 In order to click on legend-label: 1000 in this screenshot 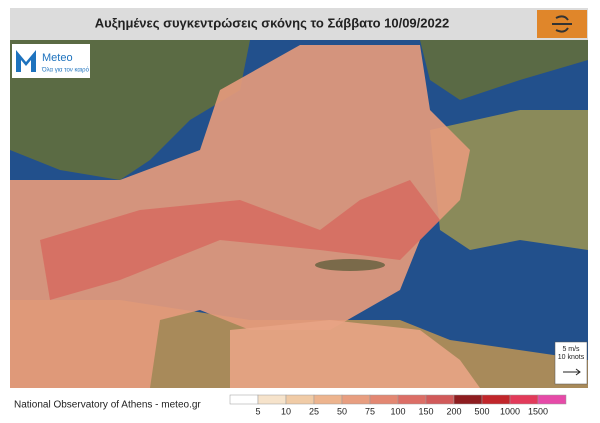, I will do `click(510, 411)`.